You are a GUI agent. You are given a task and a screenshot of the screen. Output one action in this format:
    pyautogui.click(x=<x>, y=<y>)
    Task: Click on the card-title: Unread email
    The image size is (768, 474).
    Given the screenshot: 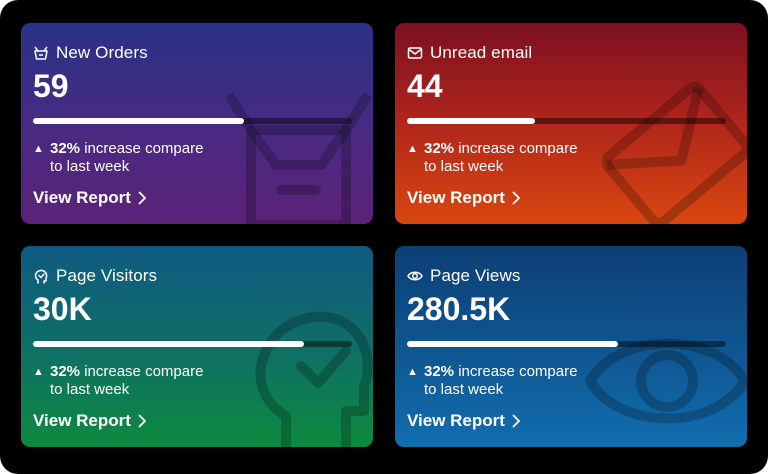 What is the action you would take?
    pyautogui.click(x=481, y=52)
    